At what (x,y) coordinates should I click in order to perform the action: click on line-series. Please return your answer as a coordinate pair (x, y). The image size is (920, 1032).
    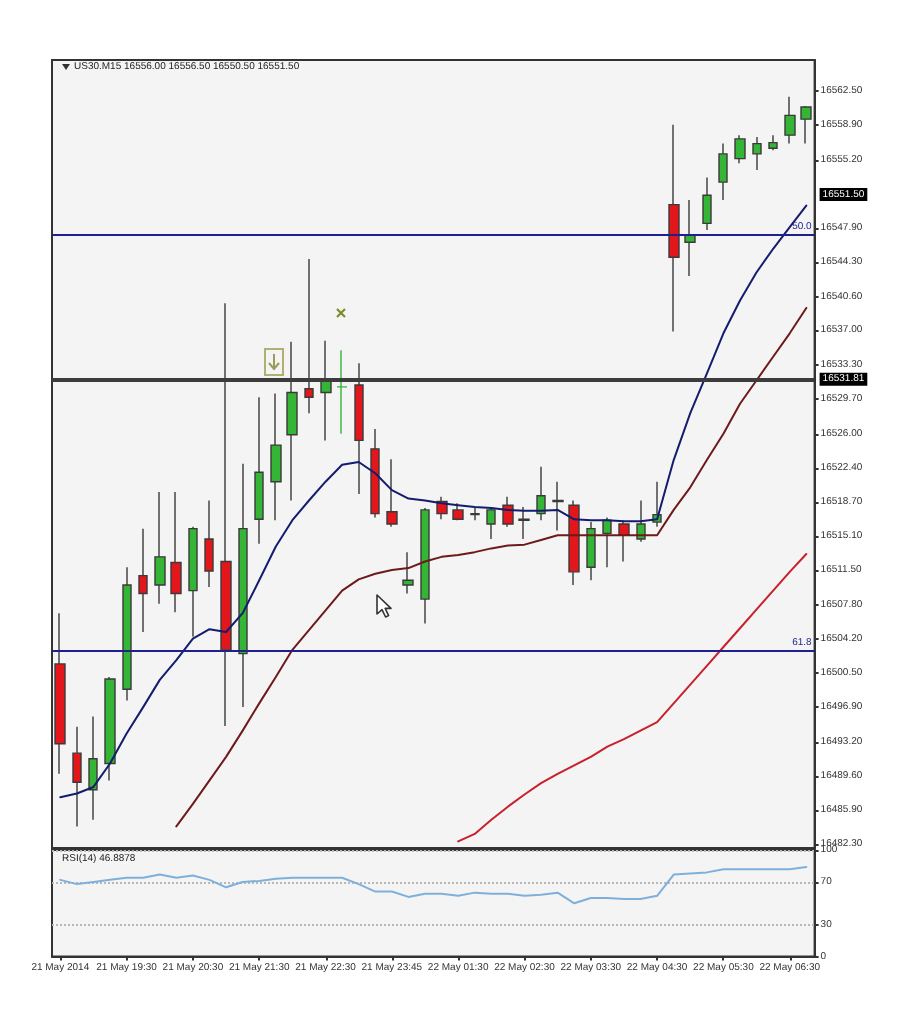
    Looking at the image, I should click on (433, 885).